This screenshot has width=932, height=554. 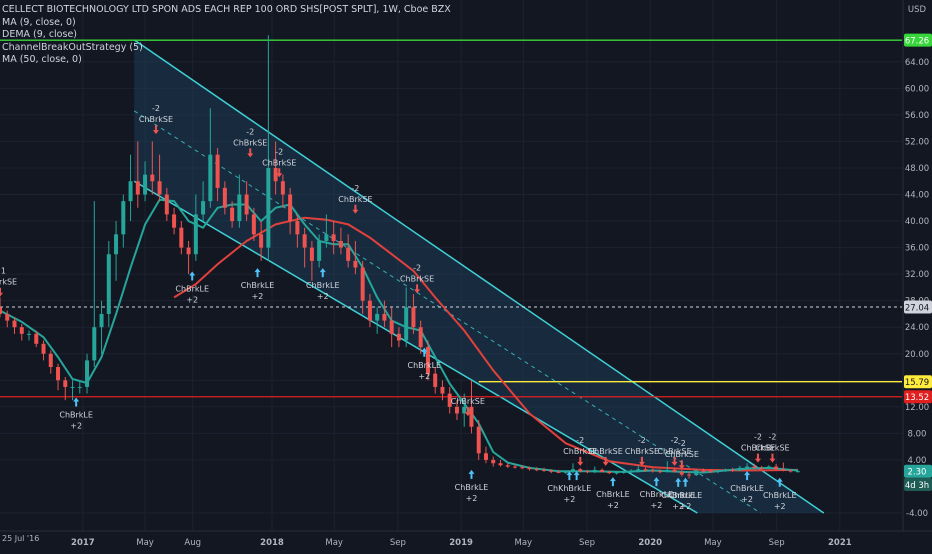 I want to click on time-tick-label: 2017, so click(x=83, y=543).